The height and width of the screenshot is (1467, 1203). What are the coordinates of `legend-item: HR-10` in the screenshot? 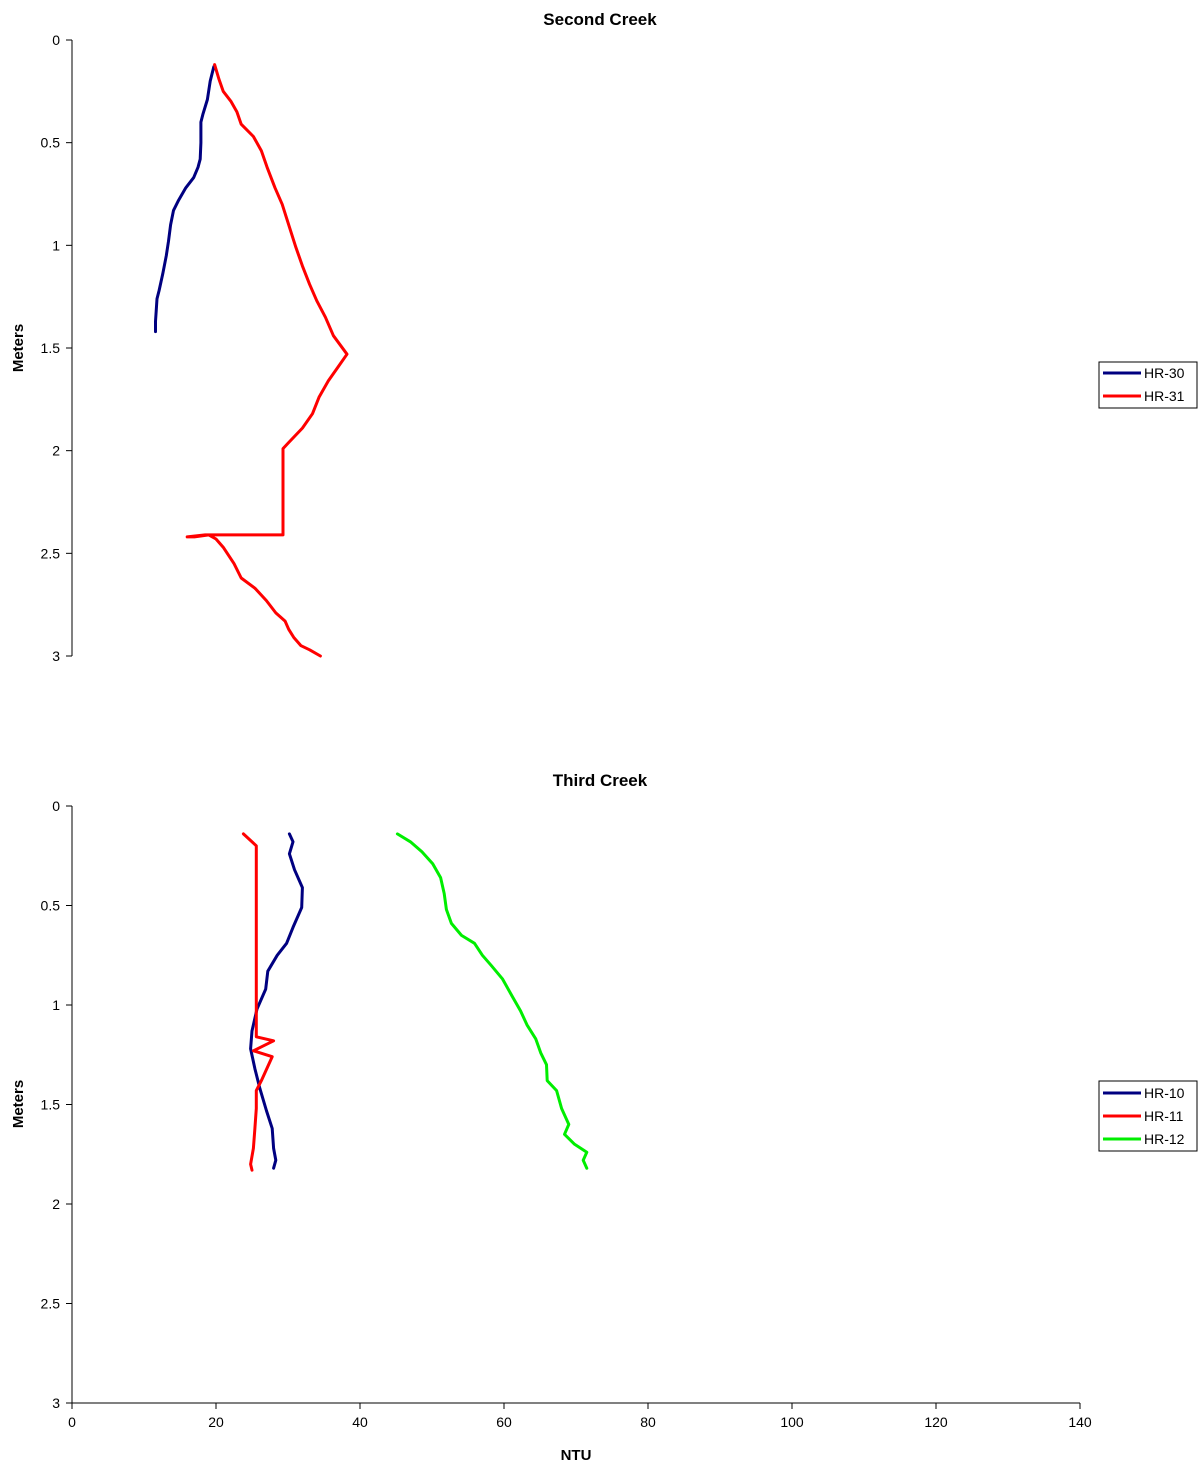 It's located at (1144, 1093).